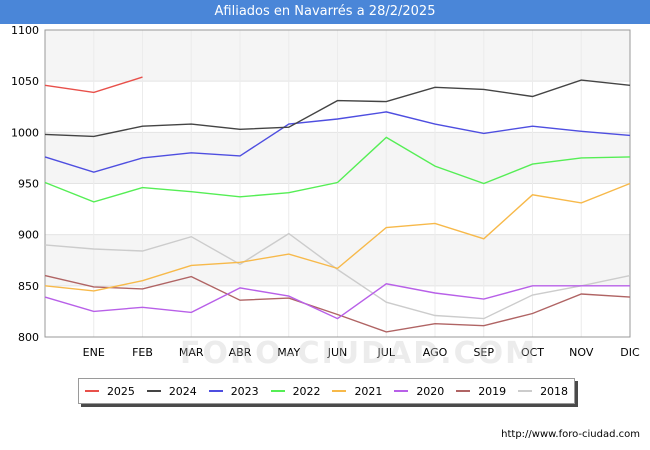  What do you see at coordinates (630, 352) in the screenshot?
I see `x-tick-label: DIC` at bounding box center [630, 352].